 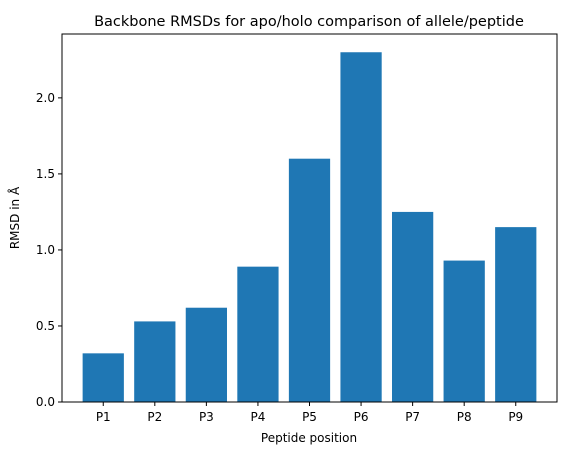 I want to click on y-tick-label: 0.0, so click(x=45, y=402).